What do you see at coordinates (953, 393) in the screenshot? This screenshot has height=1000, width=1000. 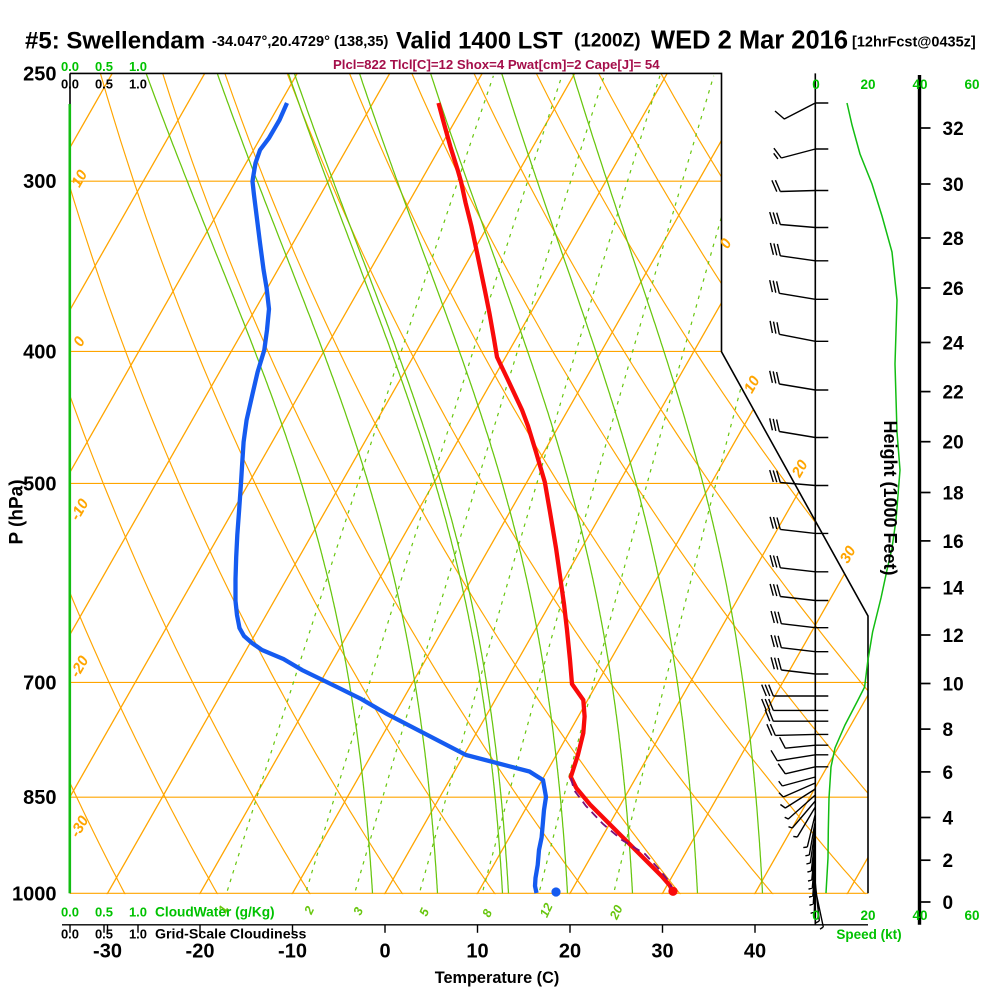 I see `svg-text: 22` at bounding box center [953, 393].